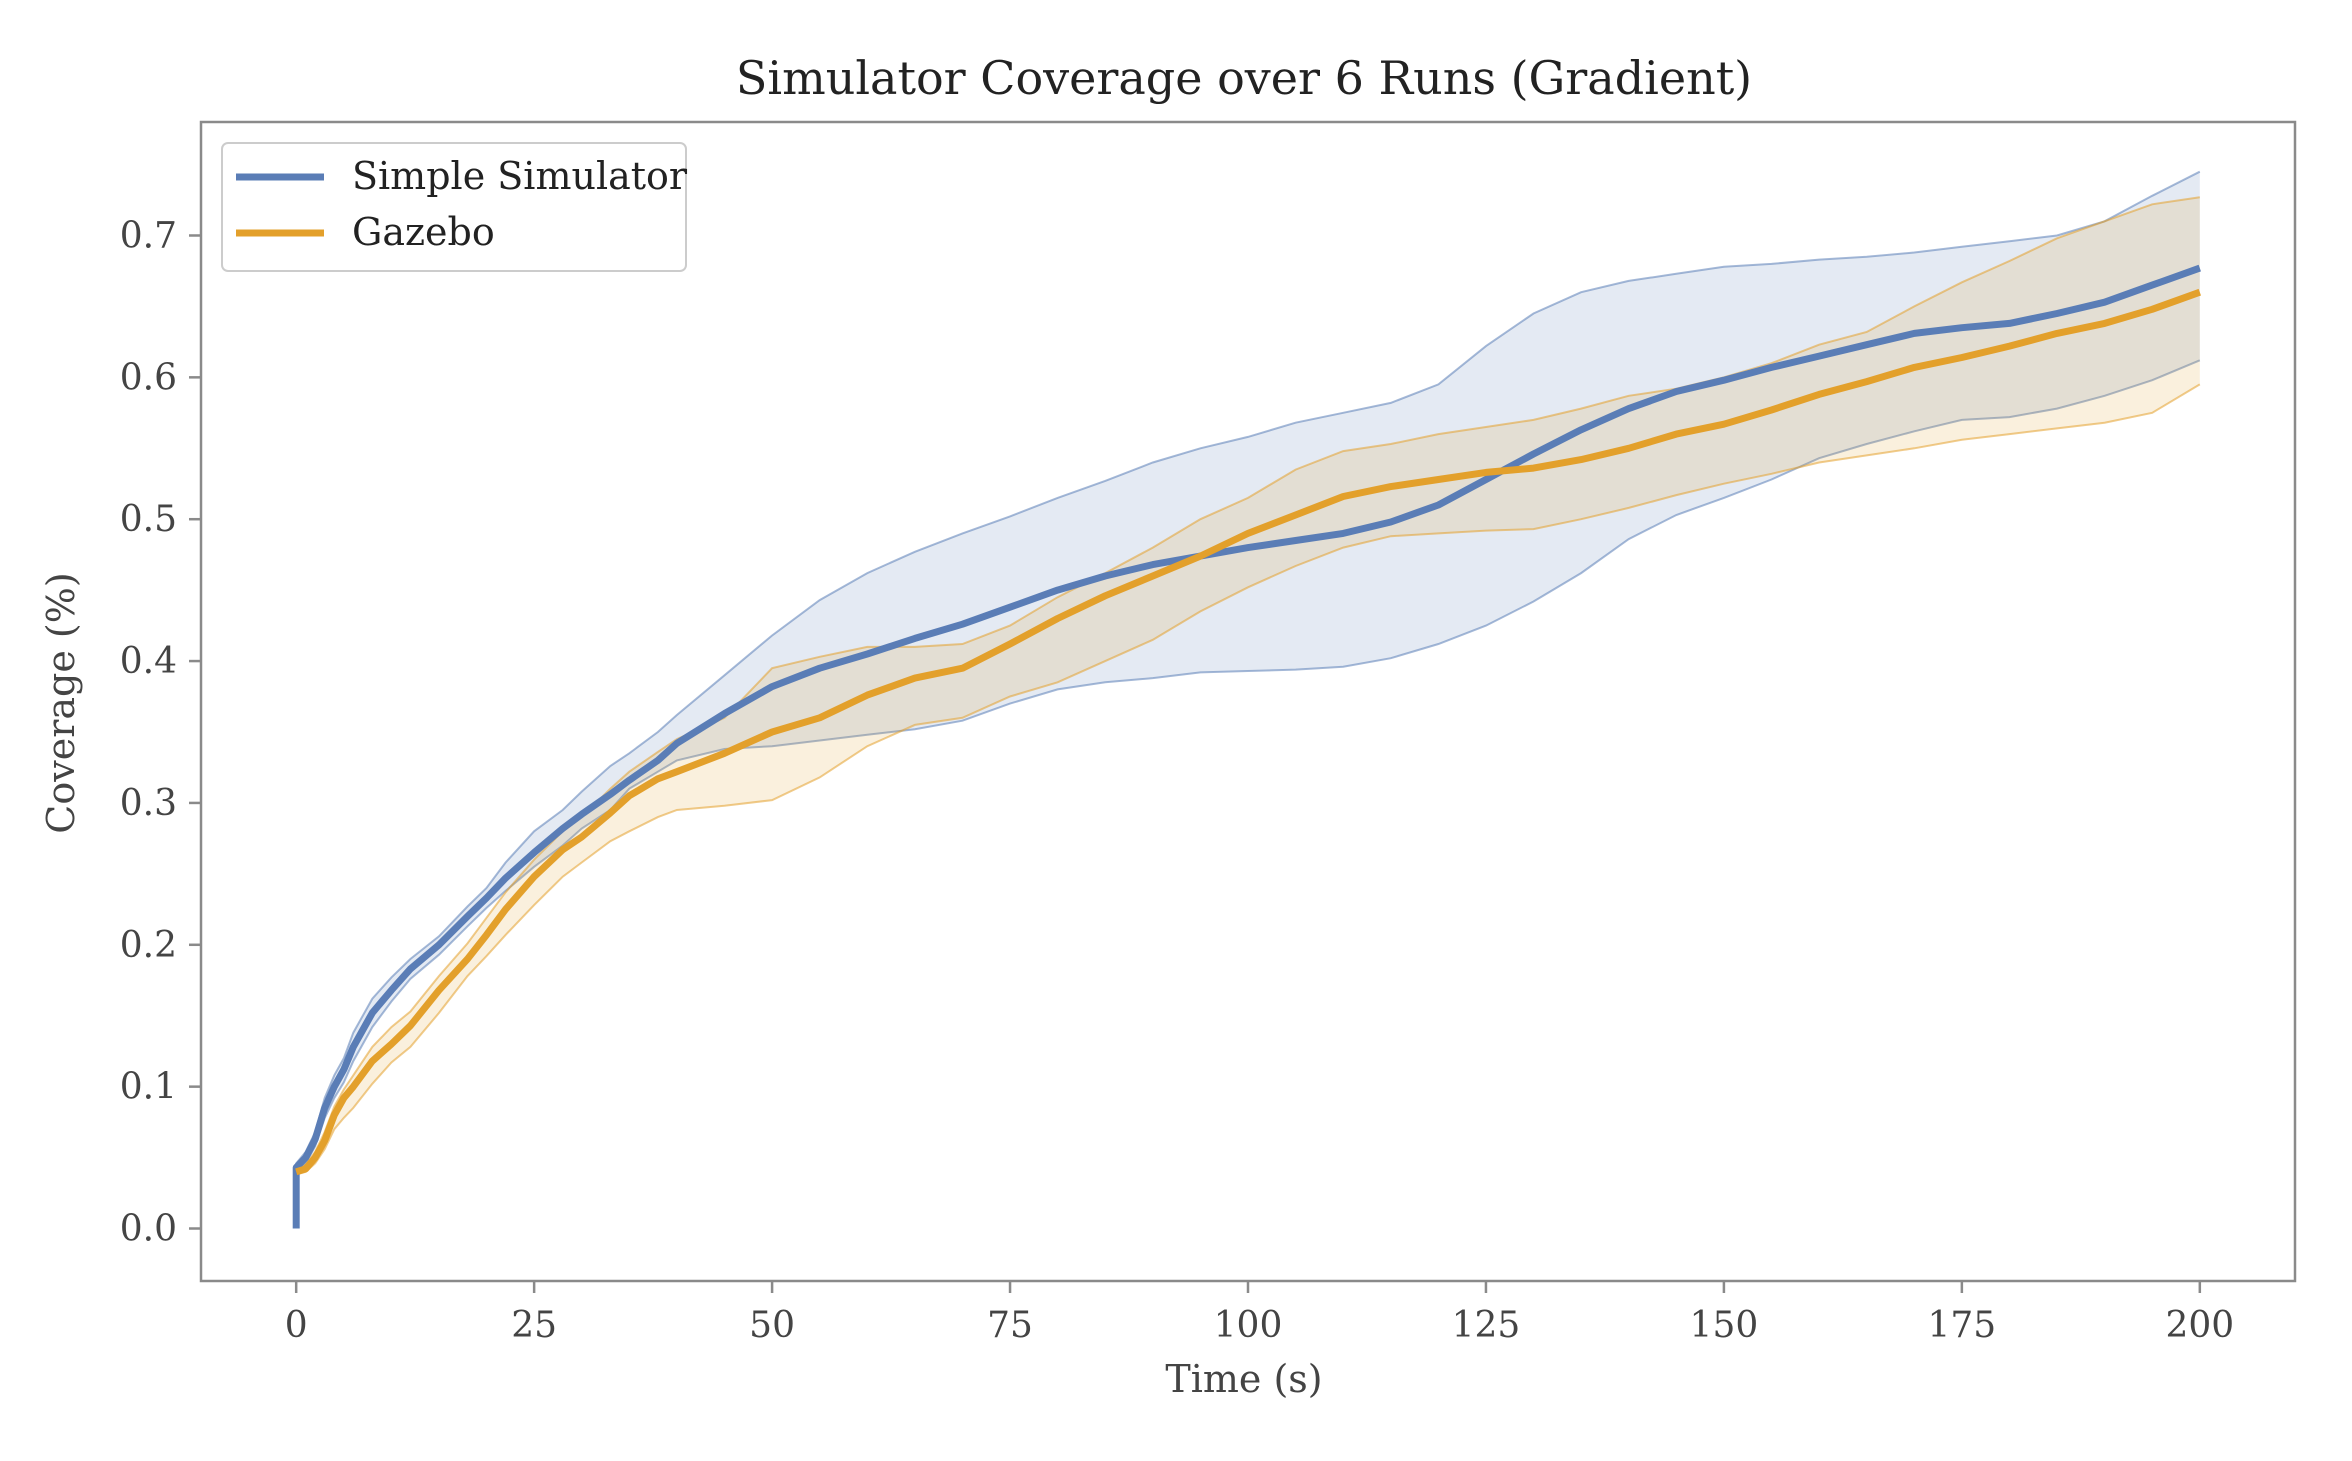  Describe the element at coordinates (148, 1229) in the screenshot. I see `y-tick-label: 0.0` at that location.